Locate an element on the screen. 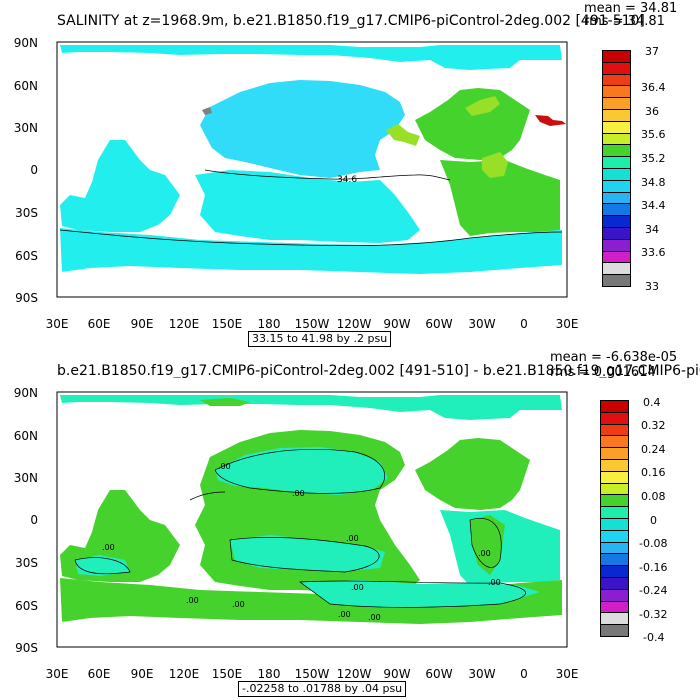 Image resolution: width=700 pixels, height=700 pixels. bottom-lon-120w: 120W is located at coordinates (354, 674).